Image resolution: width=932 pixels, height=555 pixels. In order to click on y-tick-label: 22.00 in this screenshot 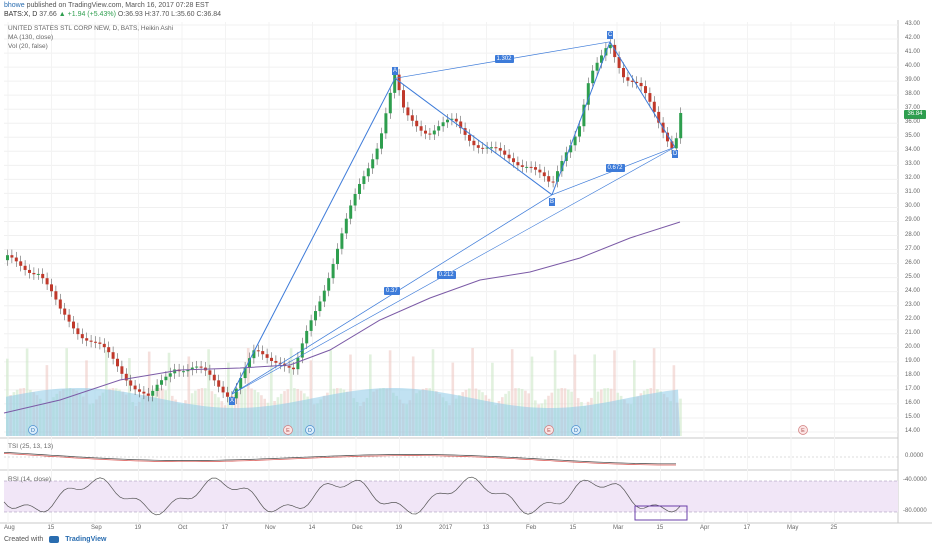, I will do `click(913, 318)`.